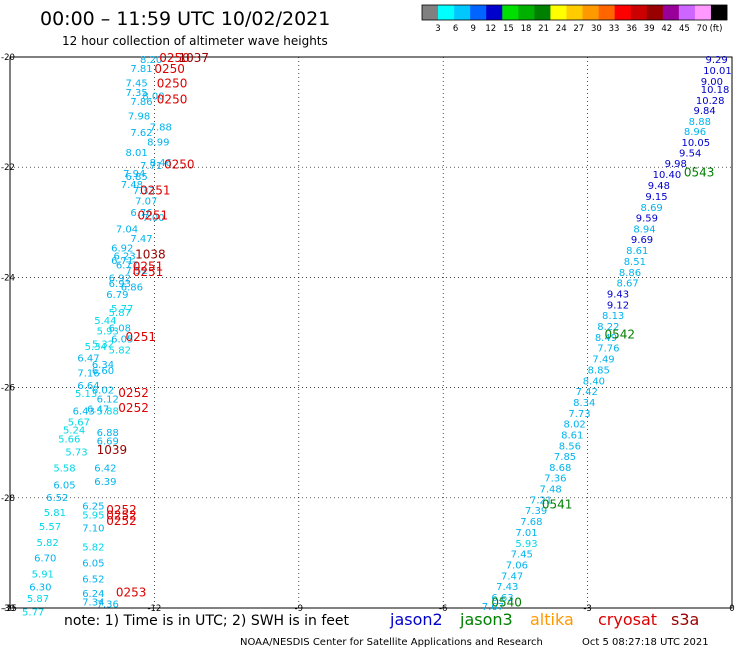 This screenshot has width=740, height=650. I want to click on swh-value-label: 7.71, so click(151, 166).